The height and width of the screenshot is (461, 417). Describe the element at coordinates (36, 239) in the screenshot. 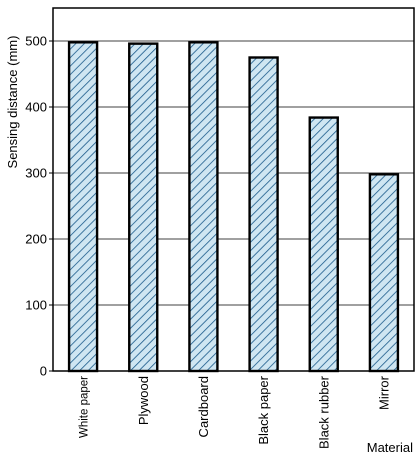

I see `y-tick-label: 200` at that location.